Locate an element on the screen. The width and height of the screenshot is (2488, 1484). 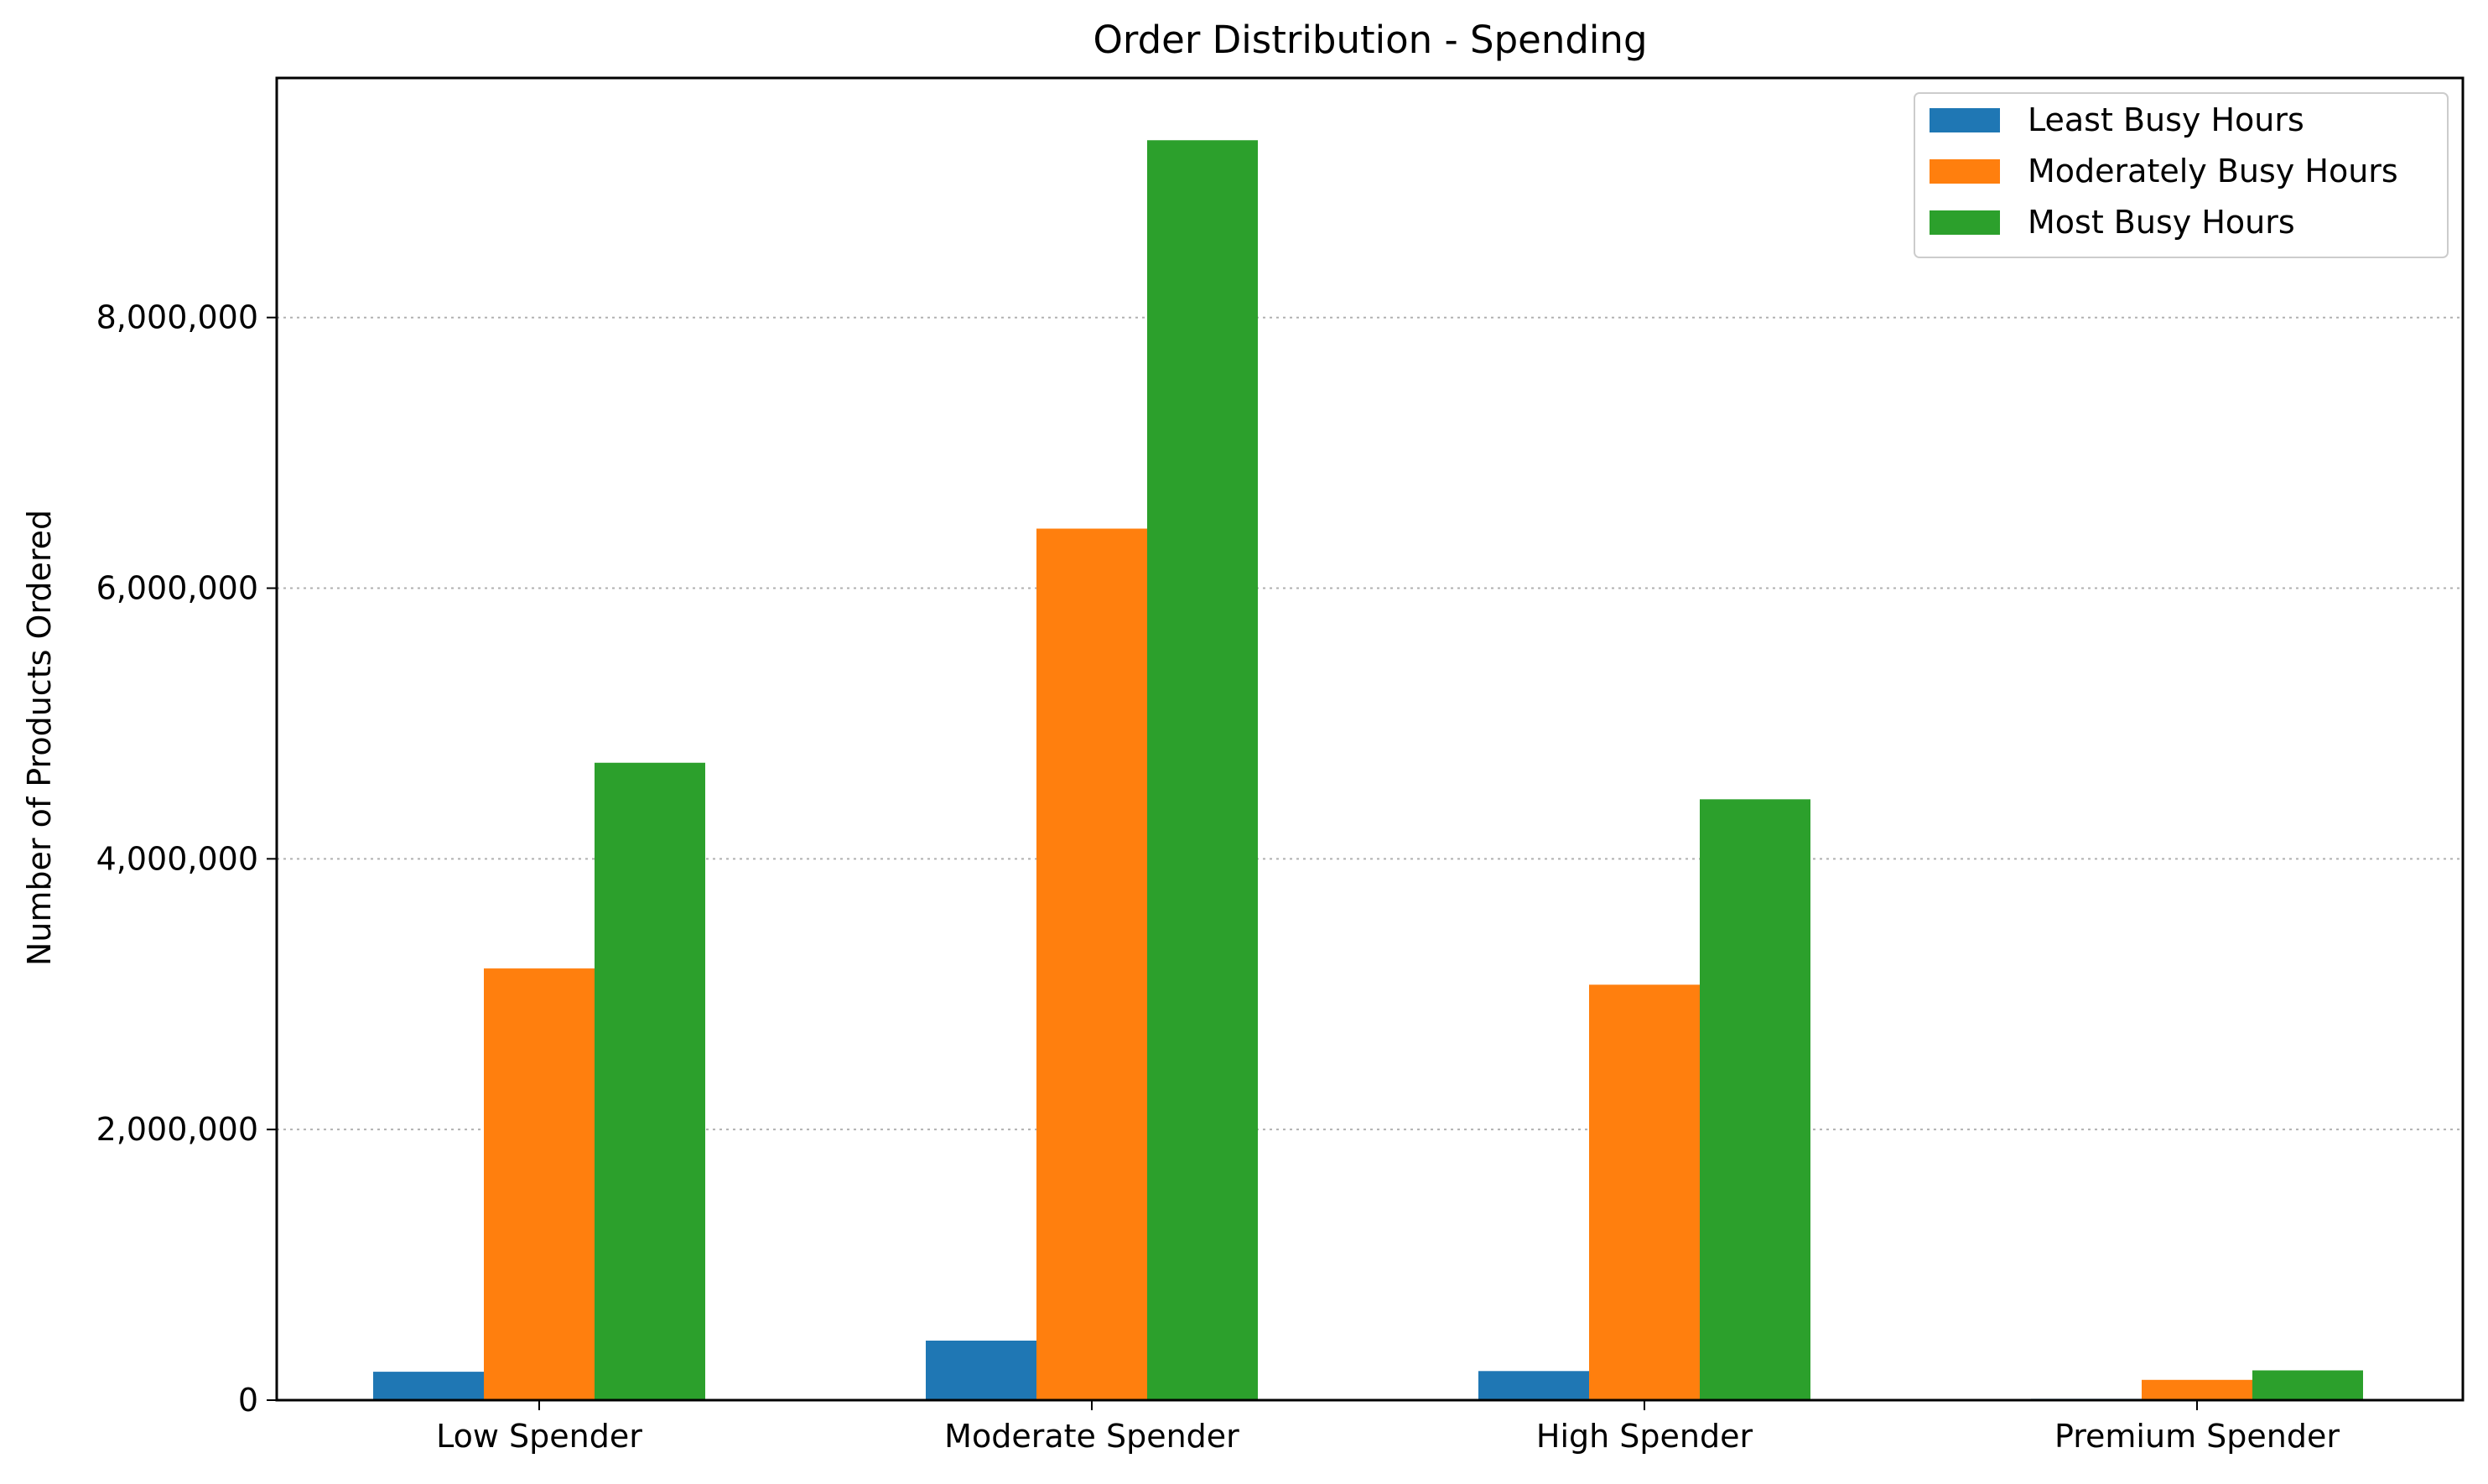
y-axis: 0 2,000,000 4,000,000 6,000,000 8,000,000 is located at coordinates (187, 859).